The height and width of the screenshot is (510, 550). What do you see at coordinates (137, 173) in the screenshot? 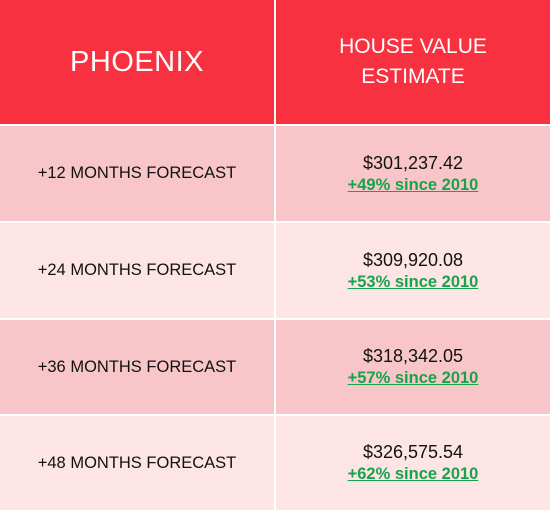
I see `forecast-label: +12 MONTHS FORECAST` at bounding box center [137, 173].